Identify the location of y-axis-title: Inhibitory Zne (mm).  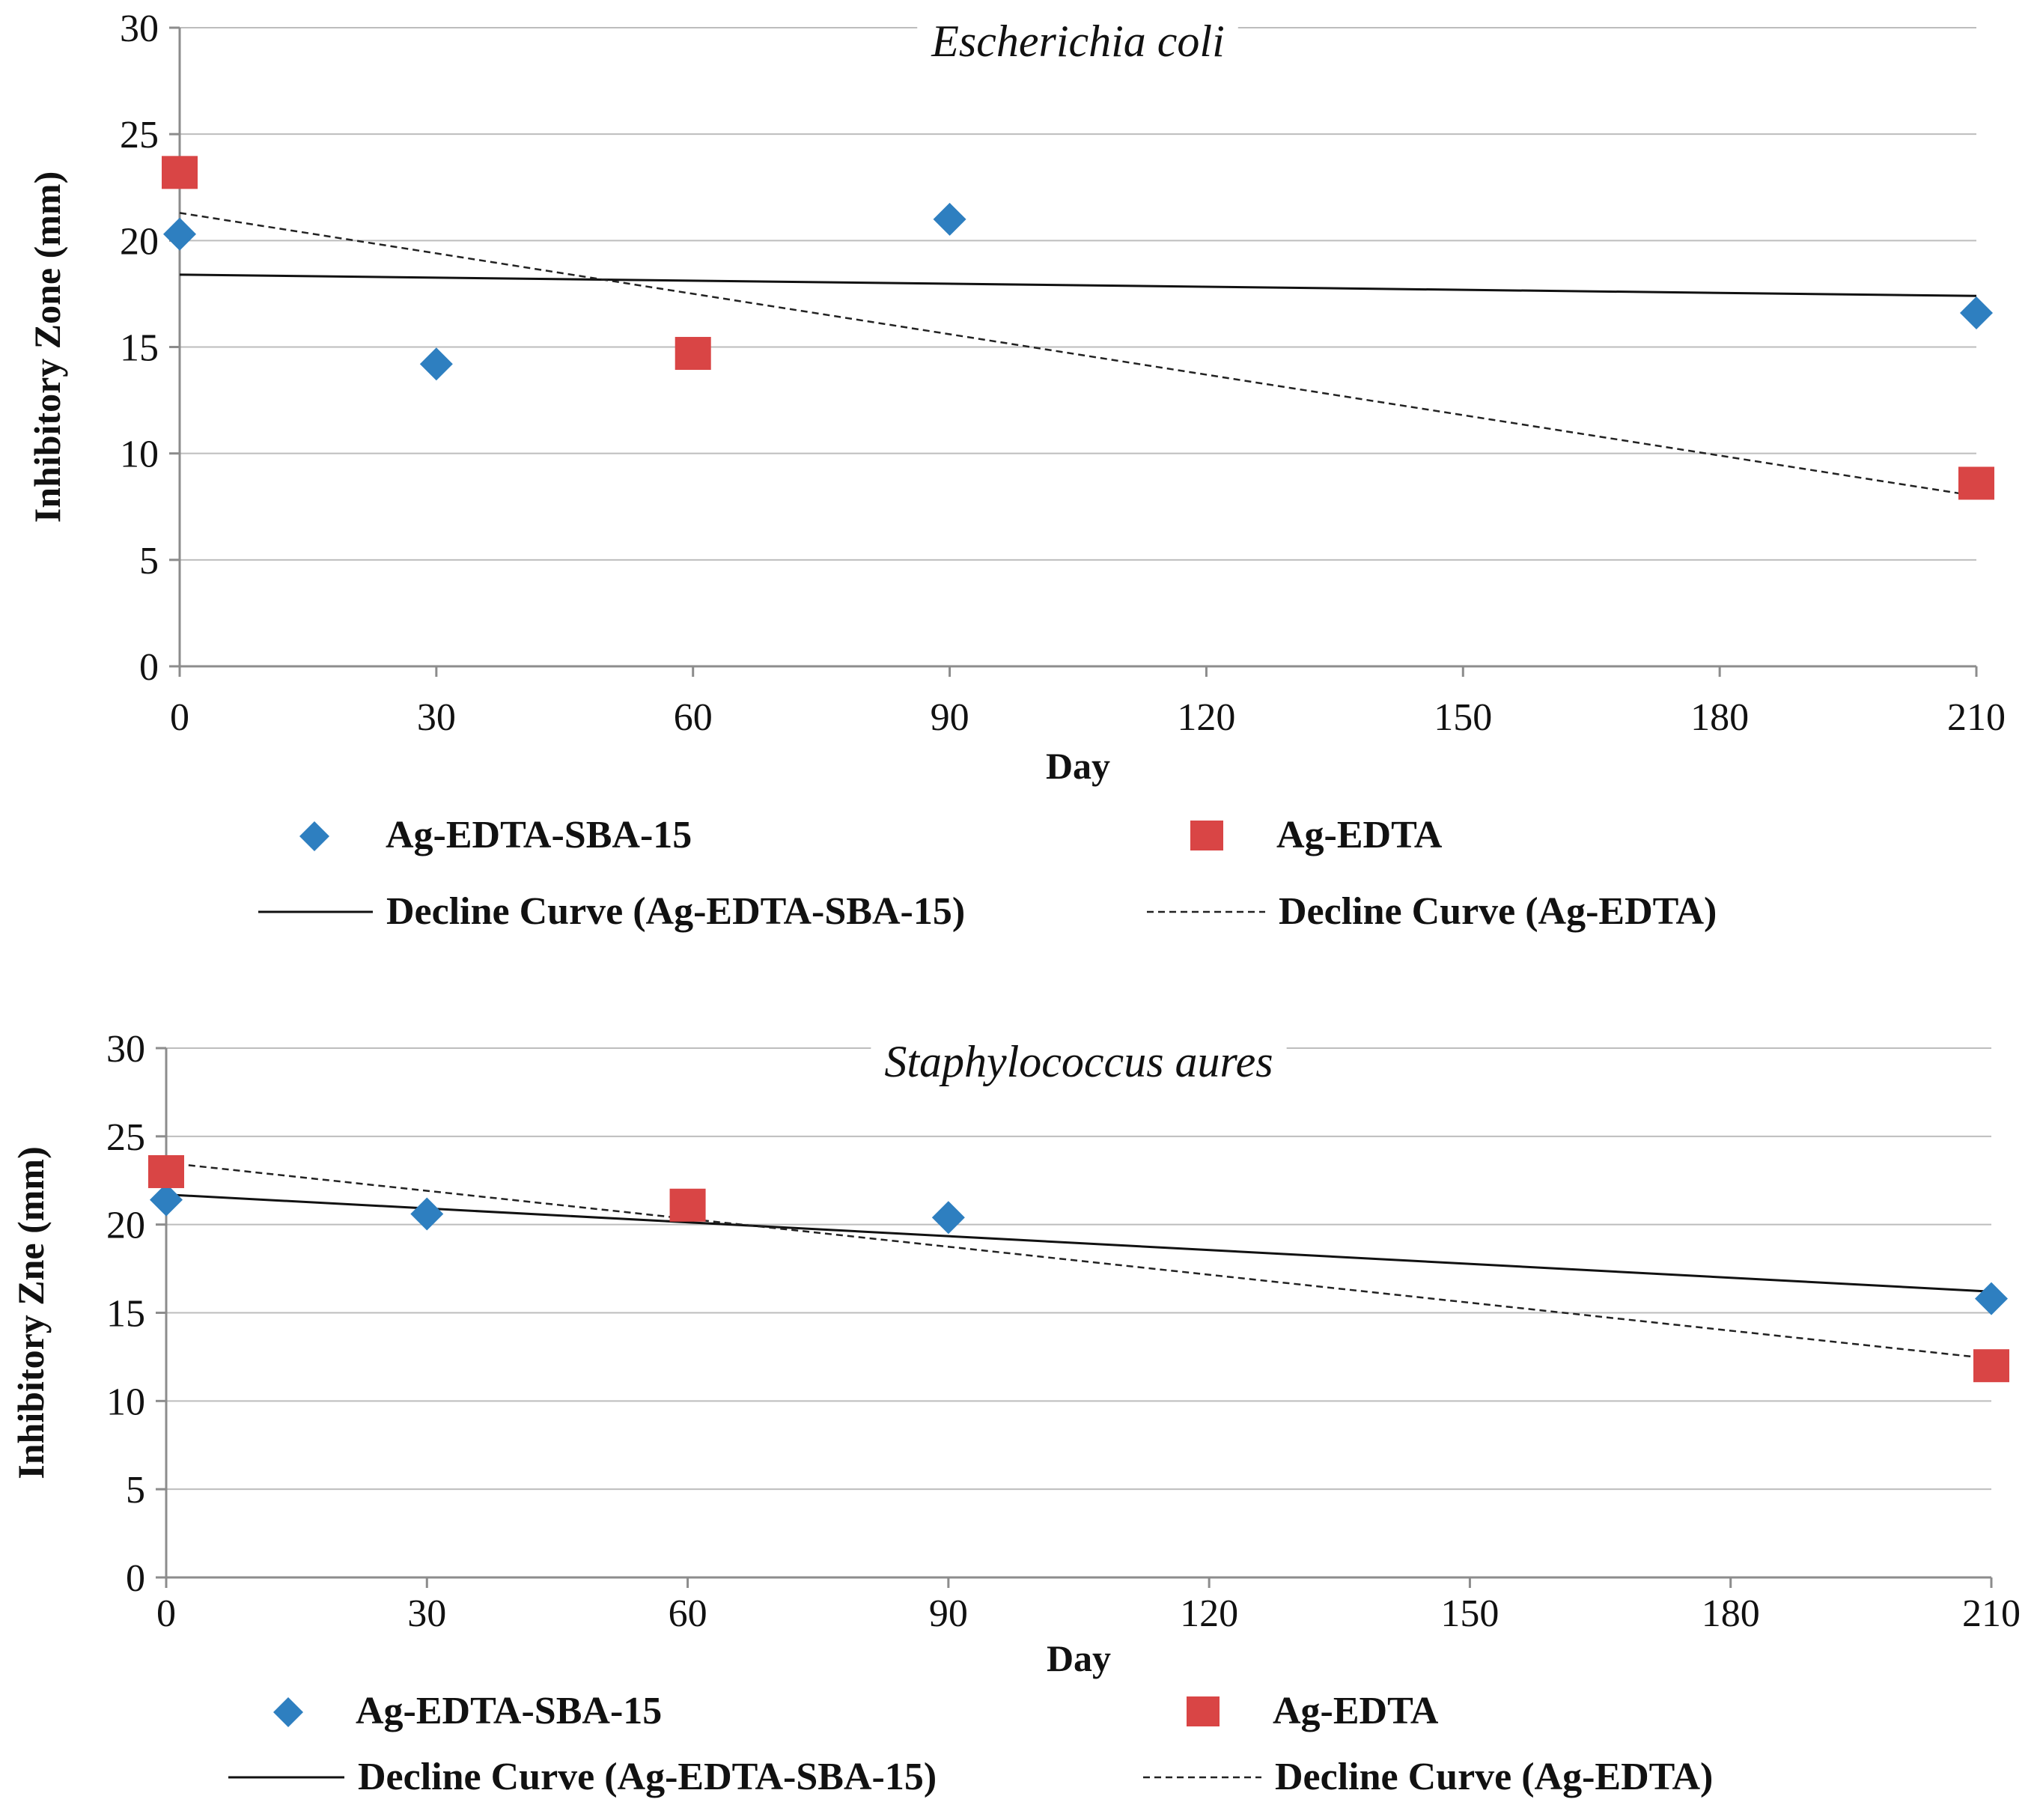
(31, 1312).